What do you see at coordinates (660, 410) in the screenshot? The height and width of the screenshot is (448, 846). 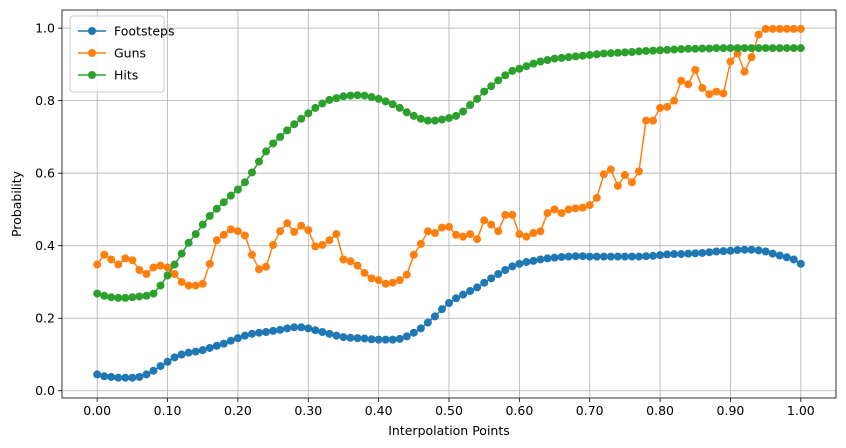 I see `x-tick-label: 0.80` at bounding box center [660, 410].